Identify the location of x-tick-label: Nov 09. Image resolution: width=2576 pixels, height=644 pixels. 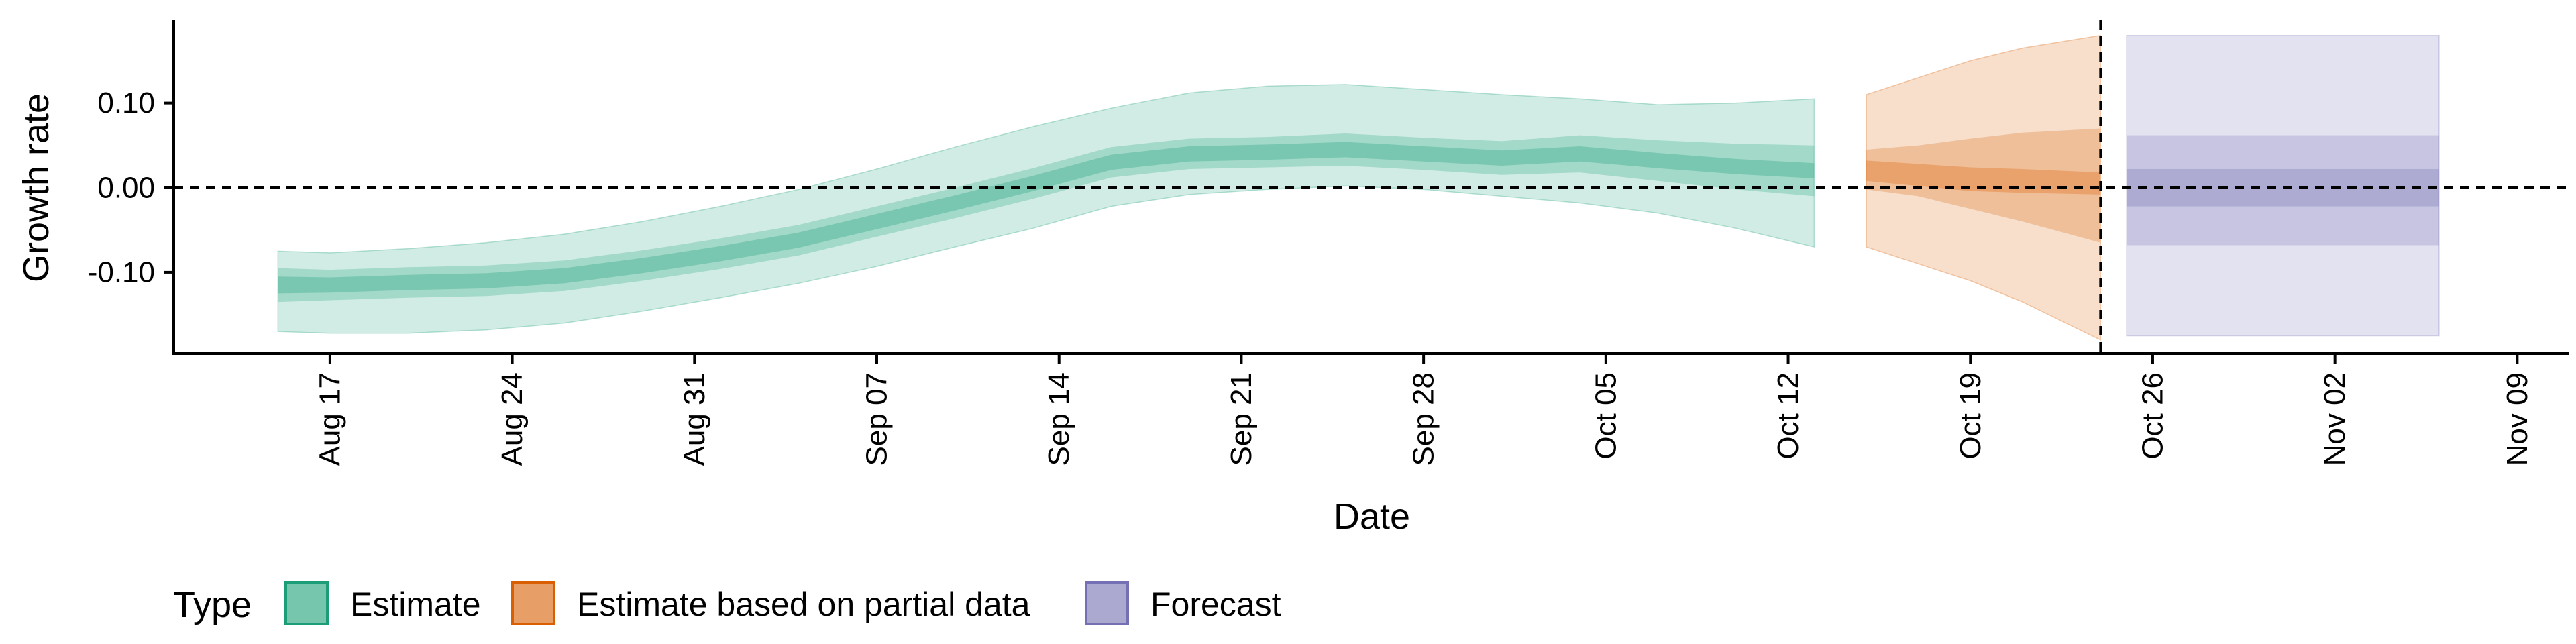
(2517, 419).